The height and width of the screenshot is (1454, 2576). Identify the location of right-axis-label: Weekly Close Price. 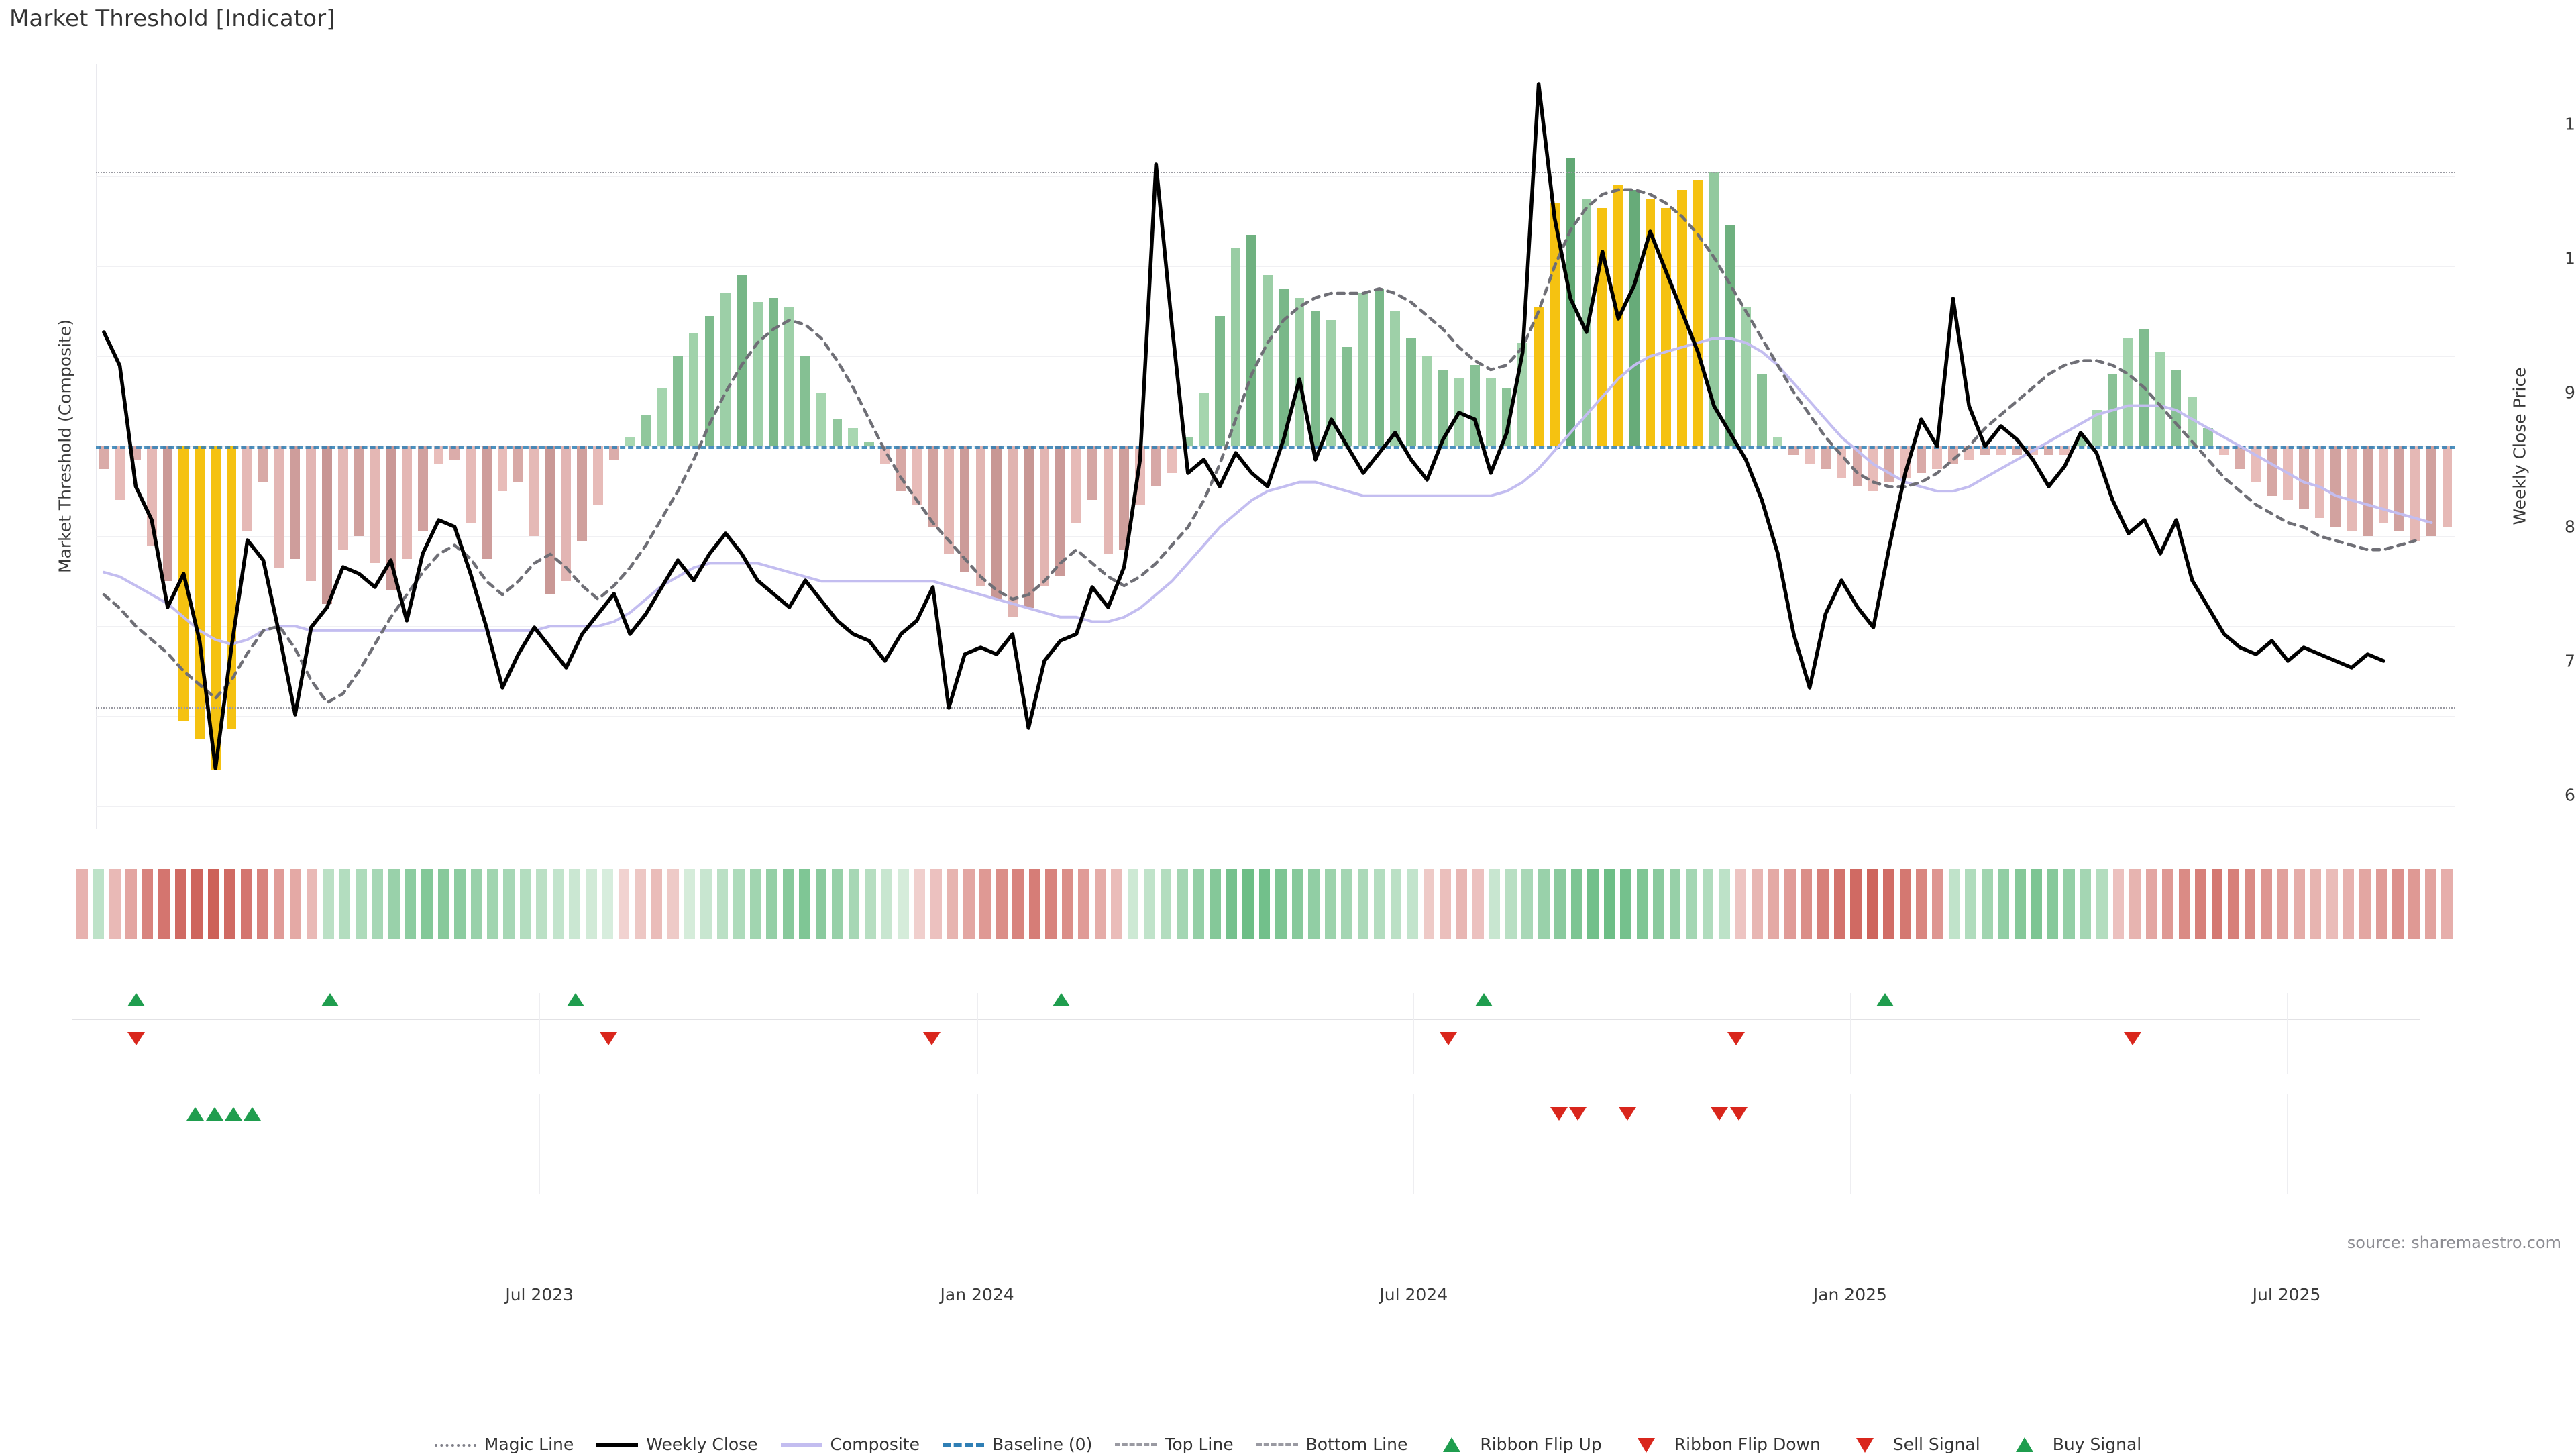
(2520, 446).